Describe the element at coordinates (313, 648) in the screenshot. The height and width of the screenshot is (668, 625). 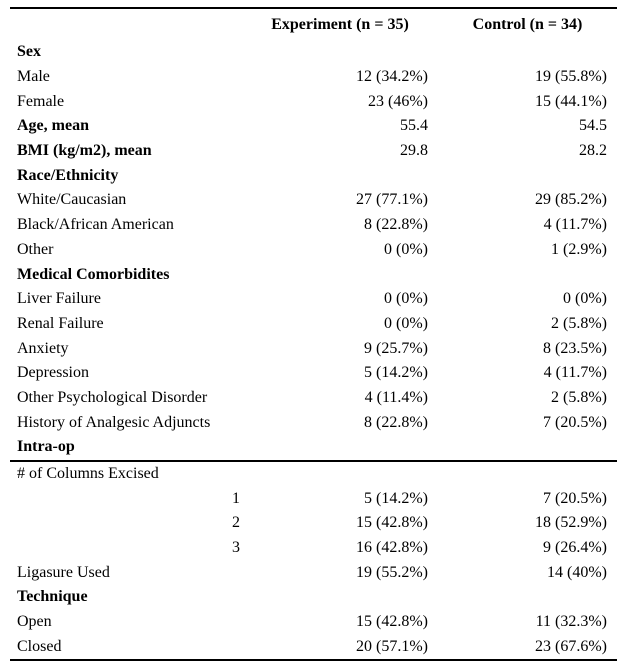
I see `table-row: Closed 20 (57.1%) 23 (67.6%)` at that location.